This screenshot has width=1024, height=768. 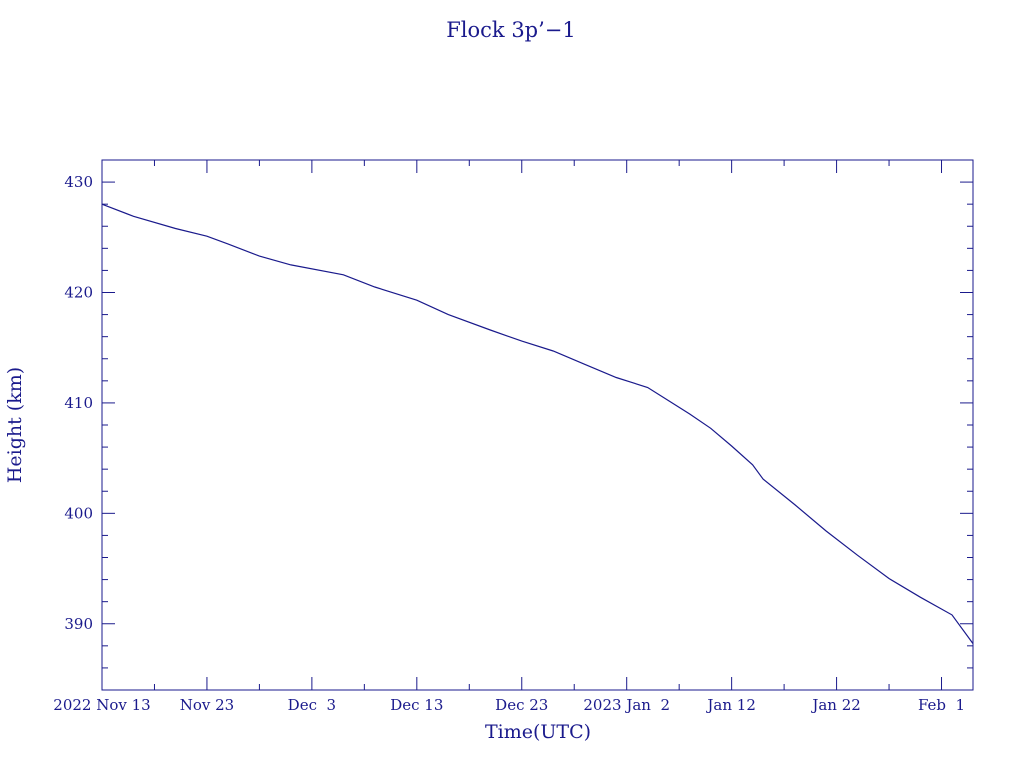 I want to click on x-tick-label: Dec 3, so click(x=312, y=705).